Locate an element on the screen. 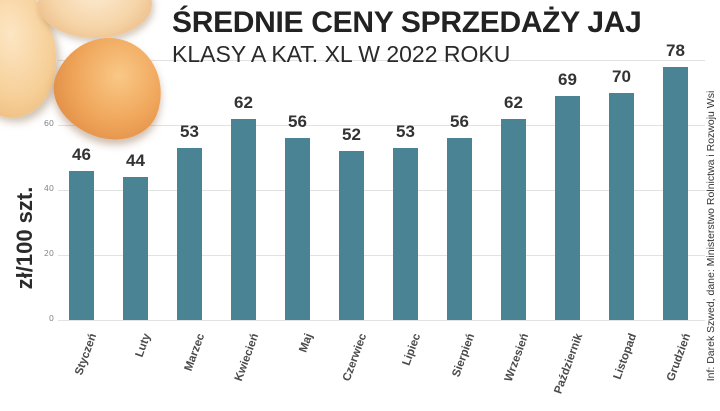 Image resolution: width=720 pixels, height=411 pixels. bar-styczeń is located at coordinates (81, 245).